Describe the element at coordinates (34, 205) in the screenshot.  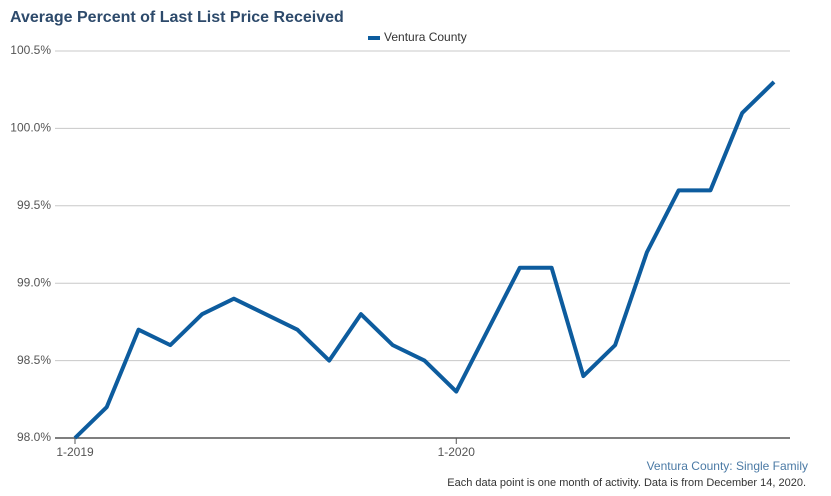
I see `y-tick-label: 99.5%` at that location.